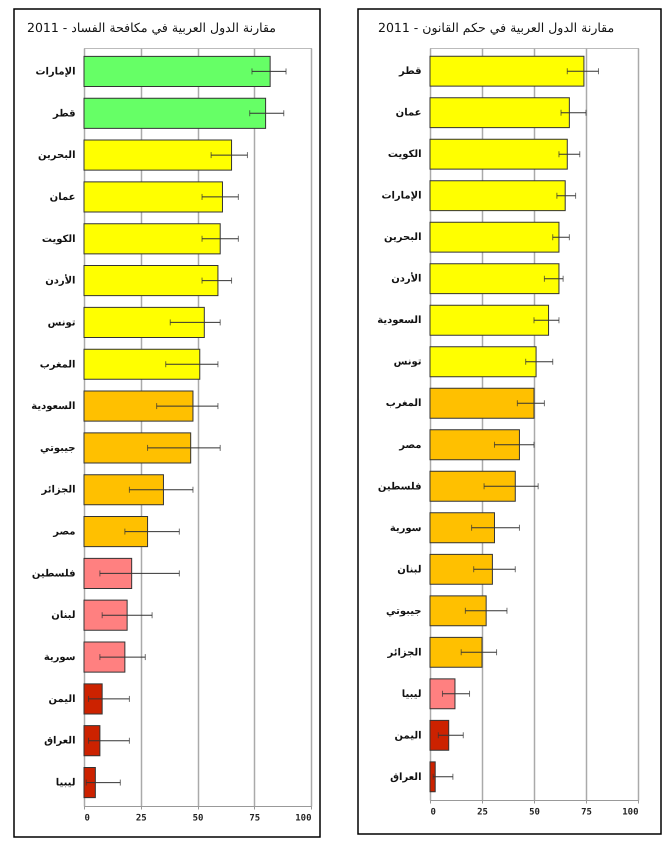 The height and width of the screenshot is (841, 664). What do you see at coordinates (496, 28) in the screenshot?
I see `chart-title: مقارنة الدول العربية في حكم القانون - 2011` at bounding box center [496, 28].